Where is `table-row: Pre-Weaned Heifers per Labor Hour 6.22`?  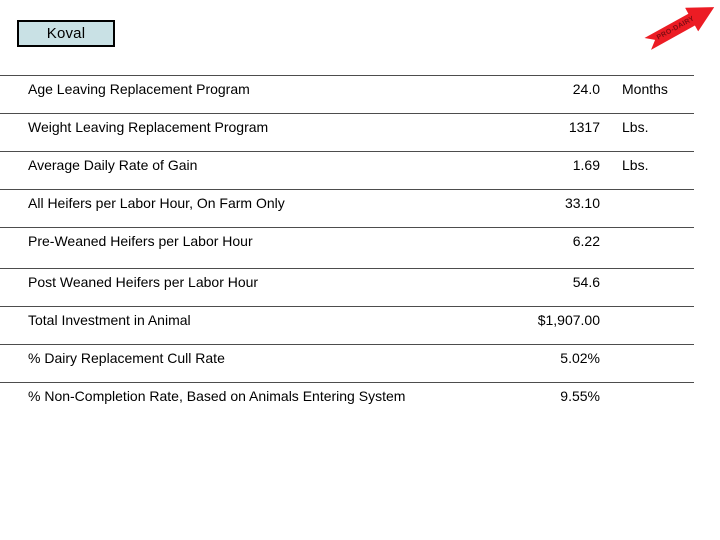 table-row: Pre-Weaned Heifers per Labor Hour 6.22 is located at coordinates (347, 246).